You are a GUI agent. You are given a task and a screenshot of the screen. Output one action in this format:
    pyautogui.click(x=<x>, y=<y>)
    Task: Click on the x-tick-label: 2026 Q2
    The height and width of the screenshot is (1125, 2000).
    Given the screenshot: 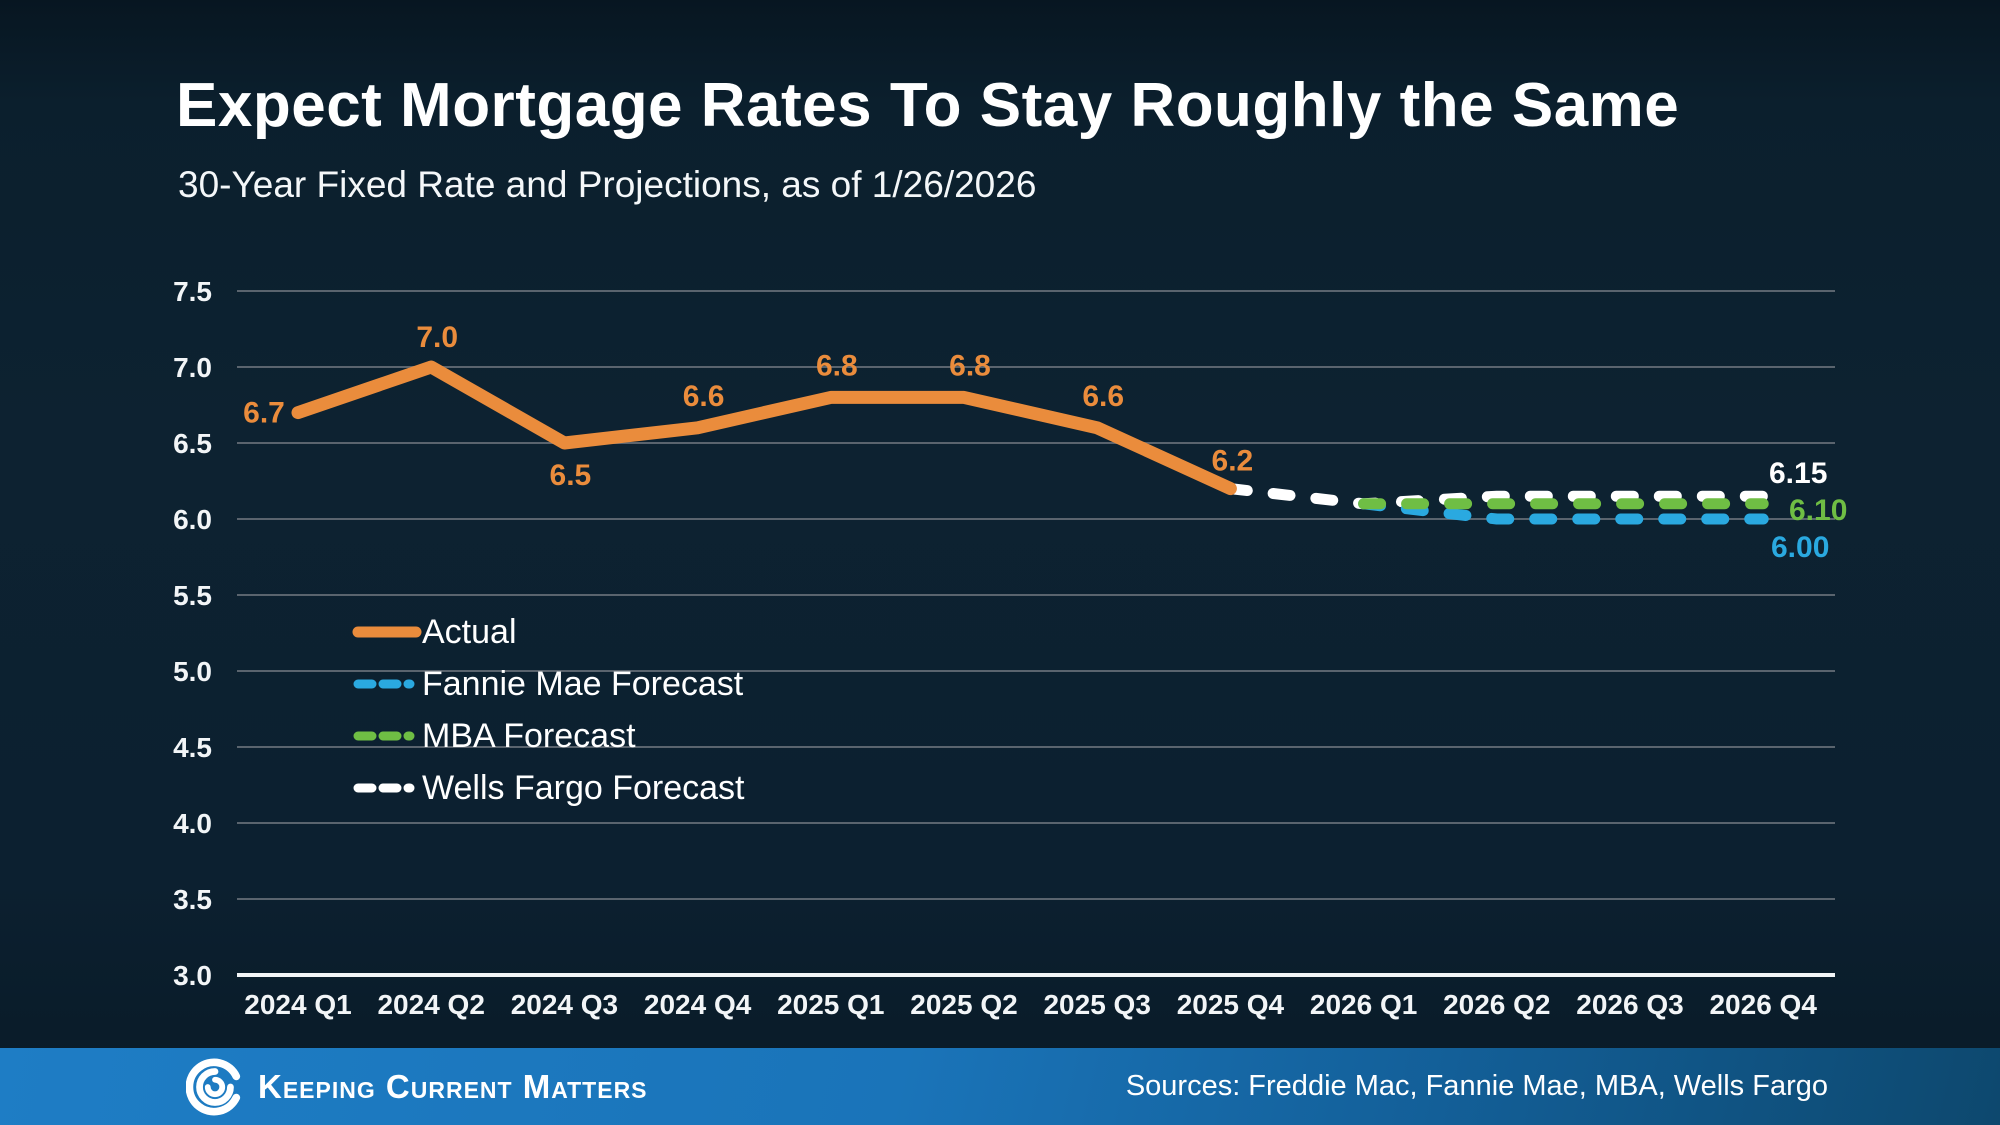 What is the action you would take?
    pyautogui.click(x=1496, y=1004)
    